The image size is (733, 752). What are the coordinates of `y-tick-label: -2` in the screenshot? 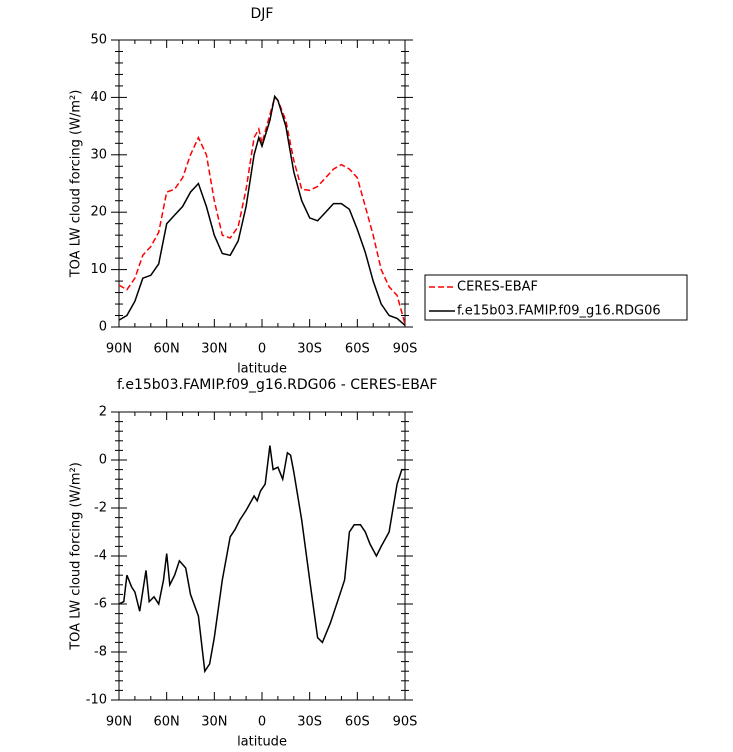 It's located at (100, 508).